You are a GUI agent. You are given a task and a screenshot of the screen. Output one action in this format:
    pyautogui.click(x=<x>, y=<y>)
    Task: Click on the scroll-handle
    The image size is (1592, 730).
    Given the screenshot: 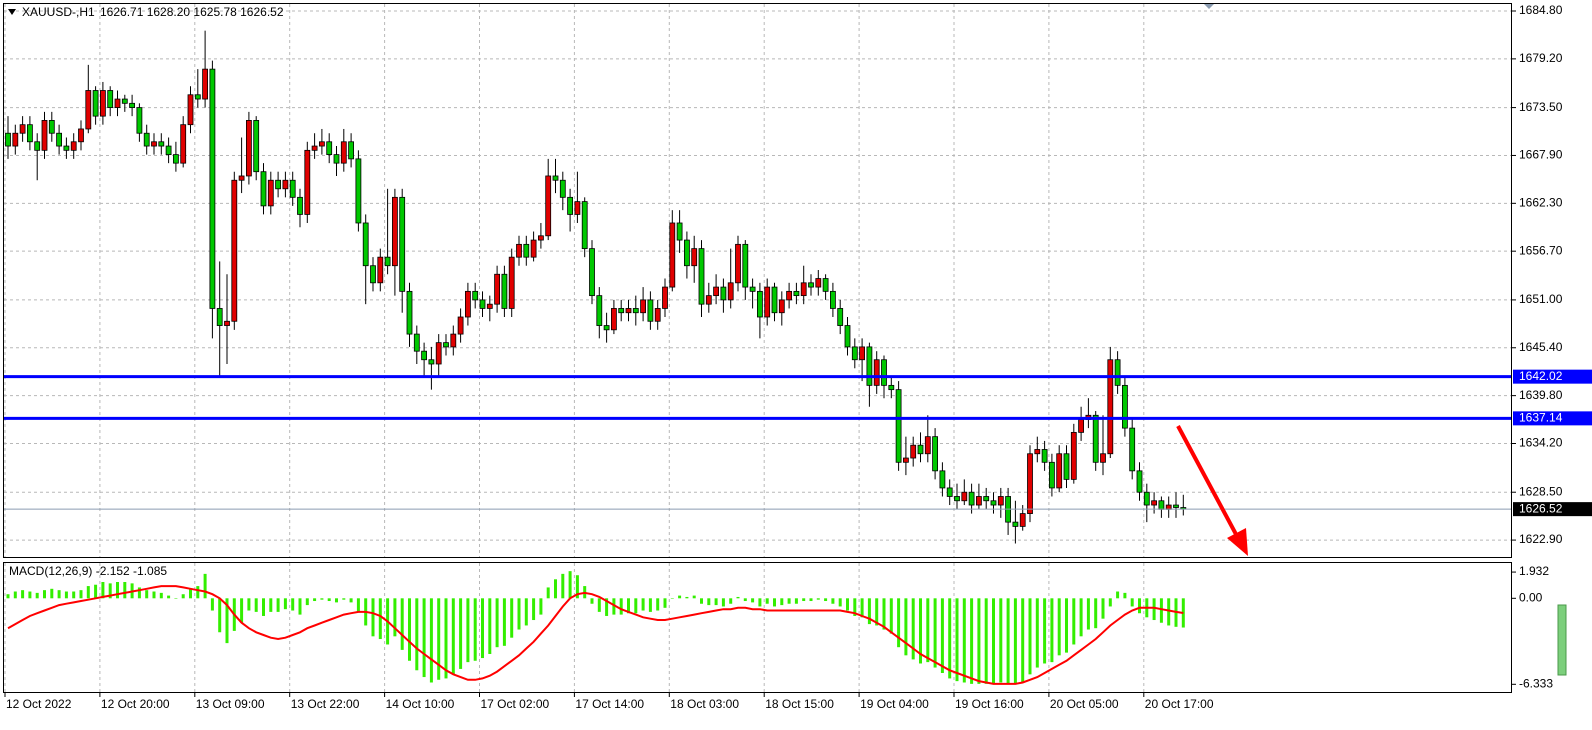 What is the action you would take?
    pyautogui.click(x=1562, y=640)
    